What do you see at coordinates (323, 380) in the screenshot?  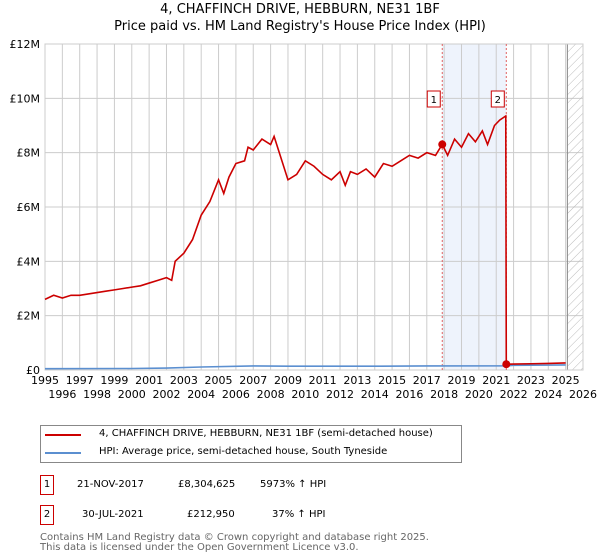 I see `x-tick-label: 2011` at bounding box center [323, 380].